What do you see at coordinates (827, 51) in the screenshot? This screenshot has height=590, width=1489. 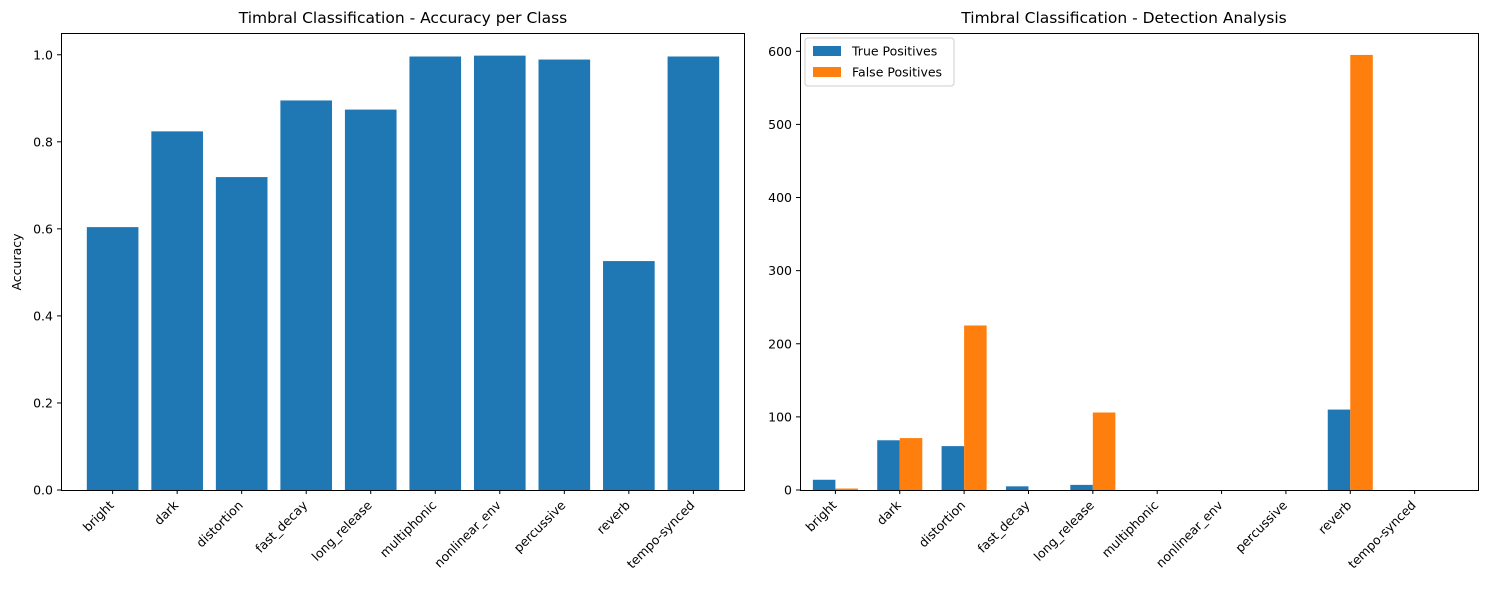 I see `true-positives-legend-swatch` at bounding box center [827, 51].